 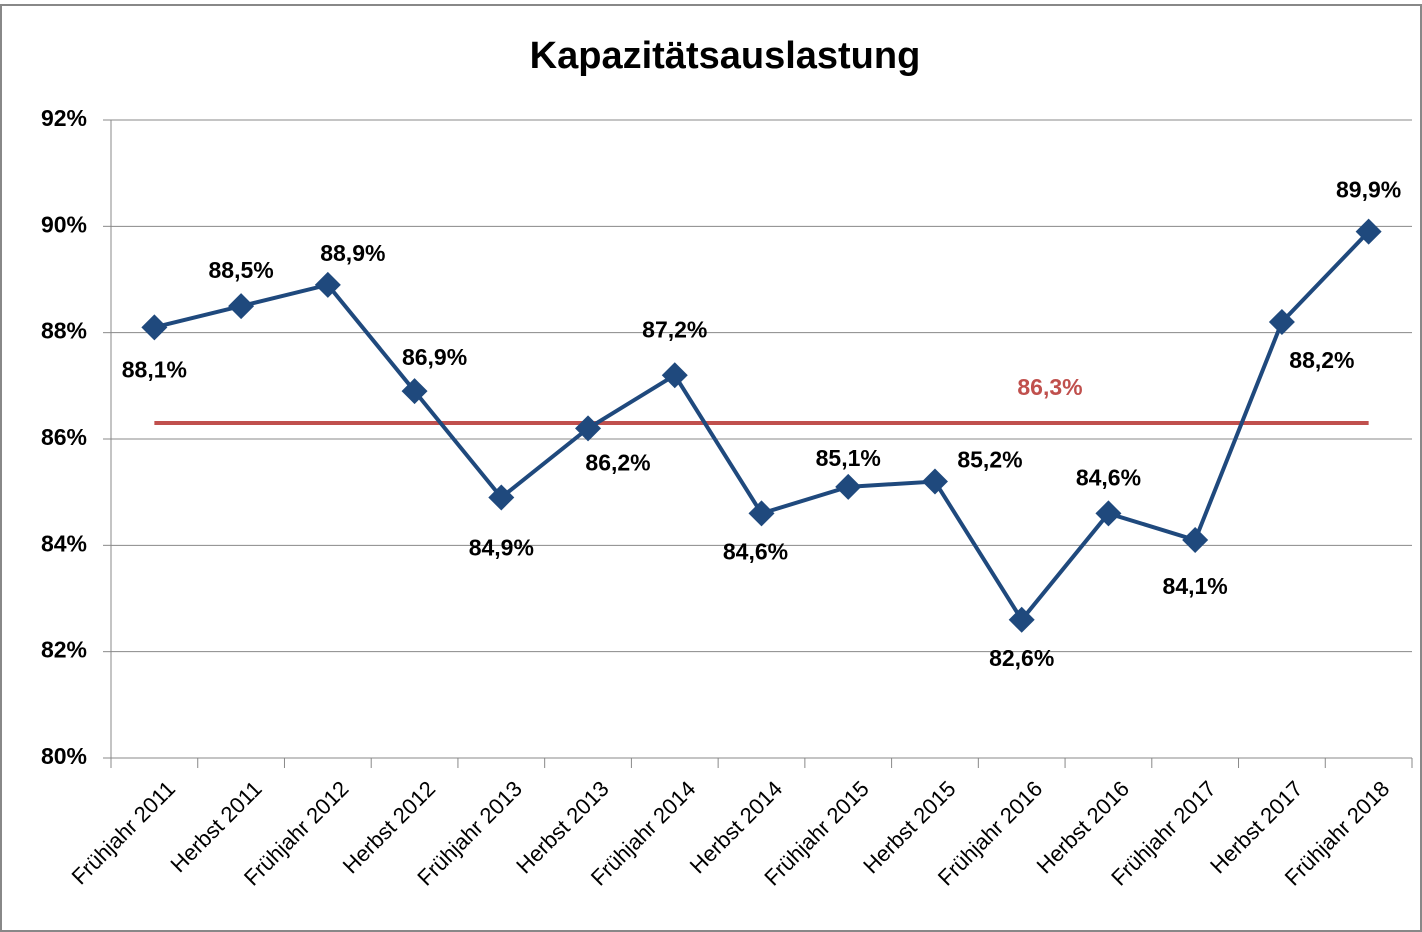 What do you see at coordinates (1321, 360) in the screenshot?
I see `data-label: 88,2%` at bounding box center [1321, 360].